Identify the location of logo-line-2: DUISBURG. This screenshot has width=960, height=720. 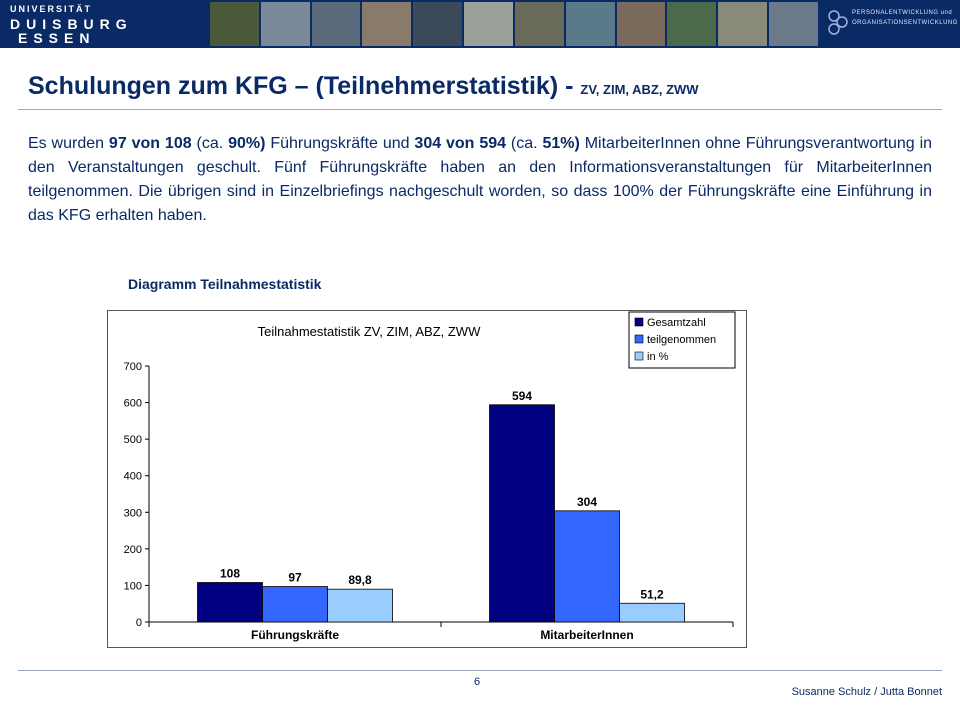
(71, 24).